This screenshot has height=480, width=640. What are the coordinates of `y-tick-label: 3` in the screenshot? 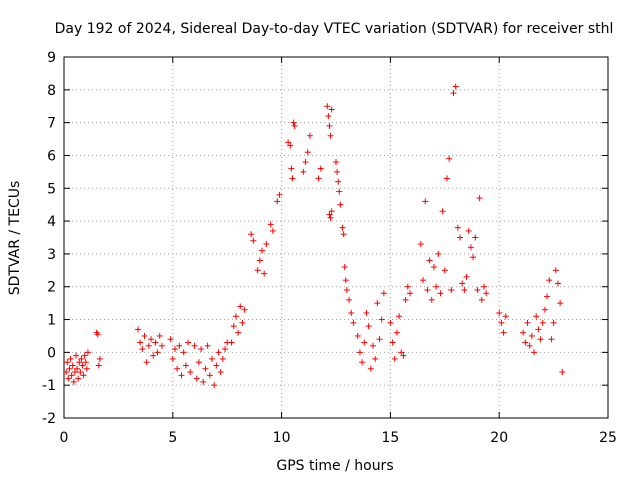 It's located at (51, 255).